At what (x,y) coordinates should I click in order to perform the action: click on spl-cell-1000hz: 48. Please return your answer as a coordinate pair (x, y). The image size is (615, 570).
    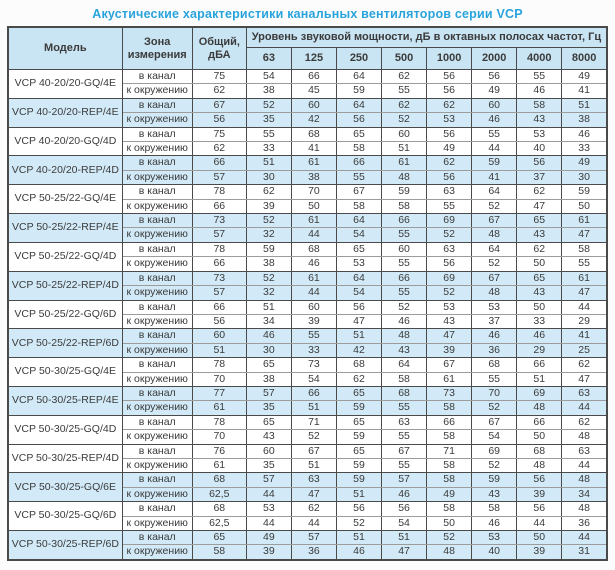
    Looking at the image, I should click on (449, 552).